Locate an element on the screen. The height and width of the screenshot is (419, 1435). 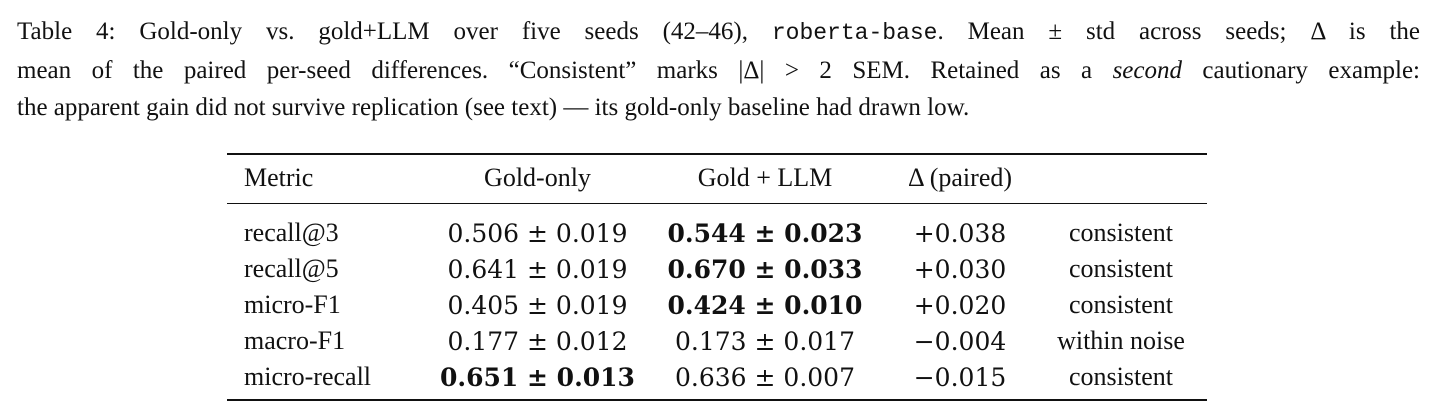
metric-cell: micro-recall is located at coordinates (308, 376).